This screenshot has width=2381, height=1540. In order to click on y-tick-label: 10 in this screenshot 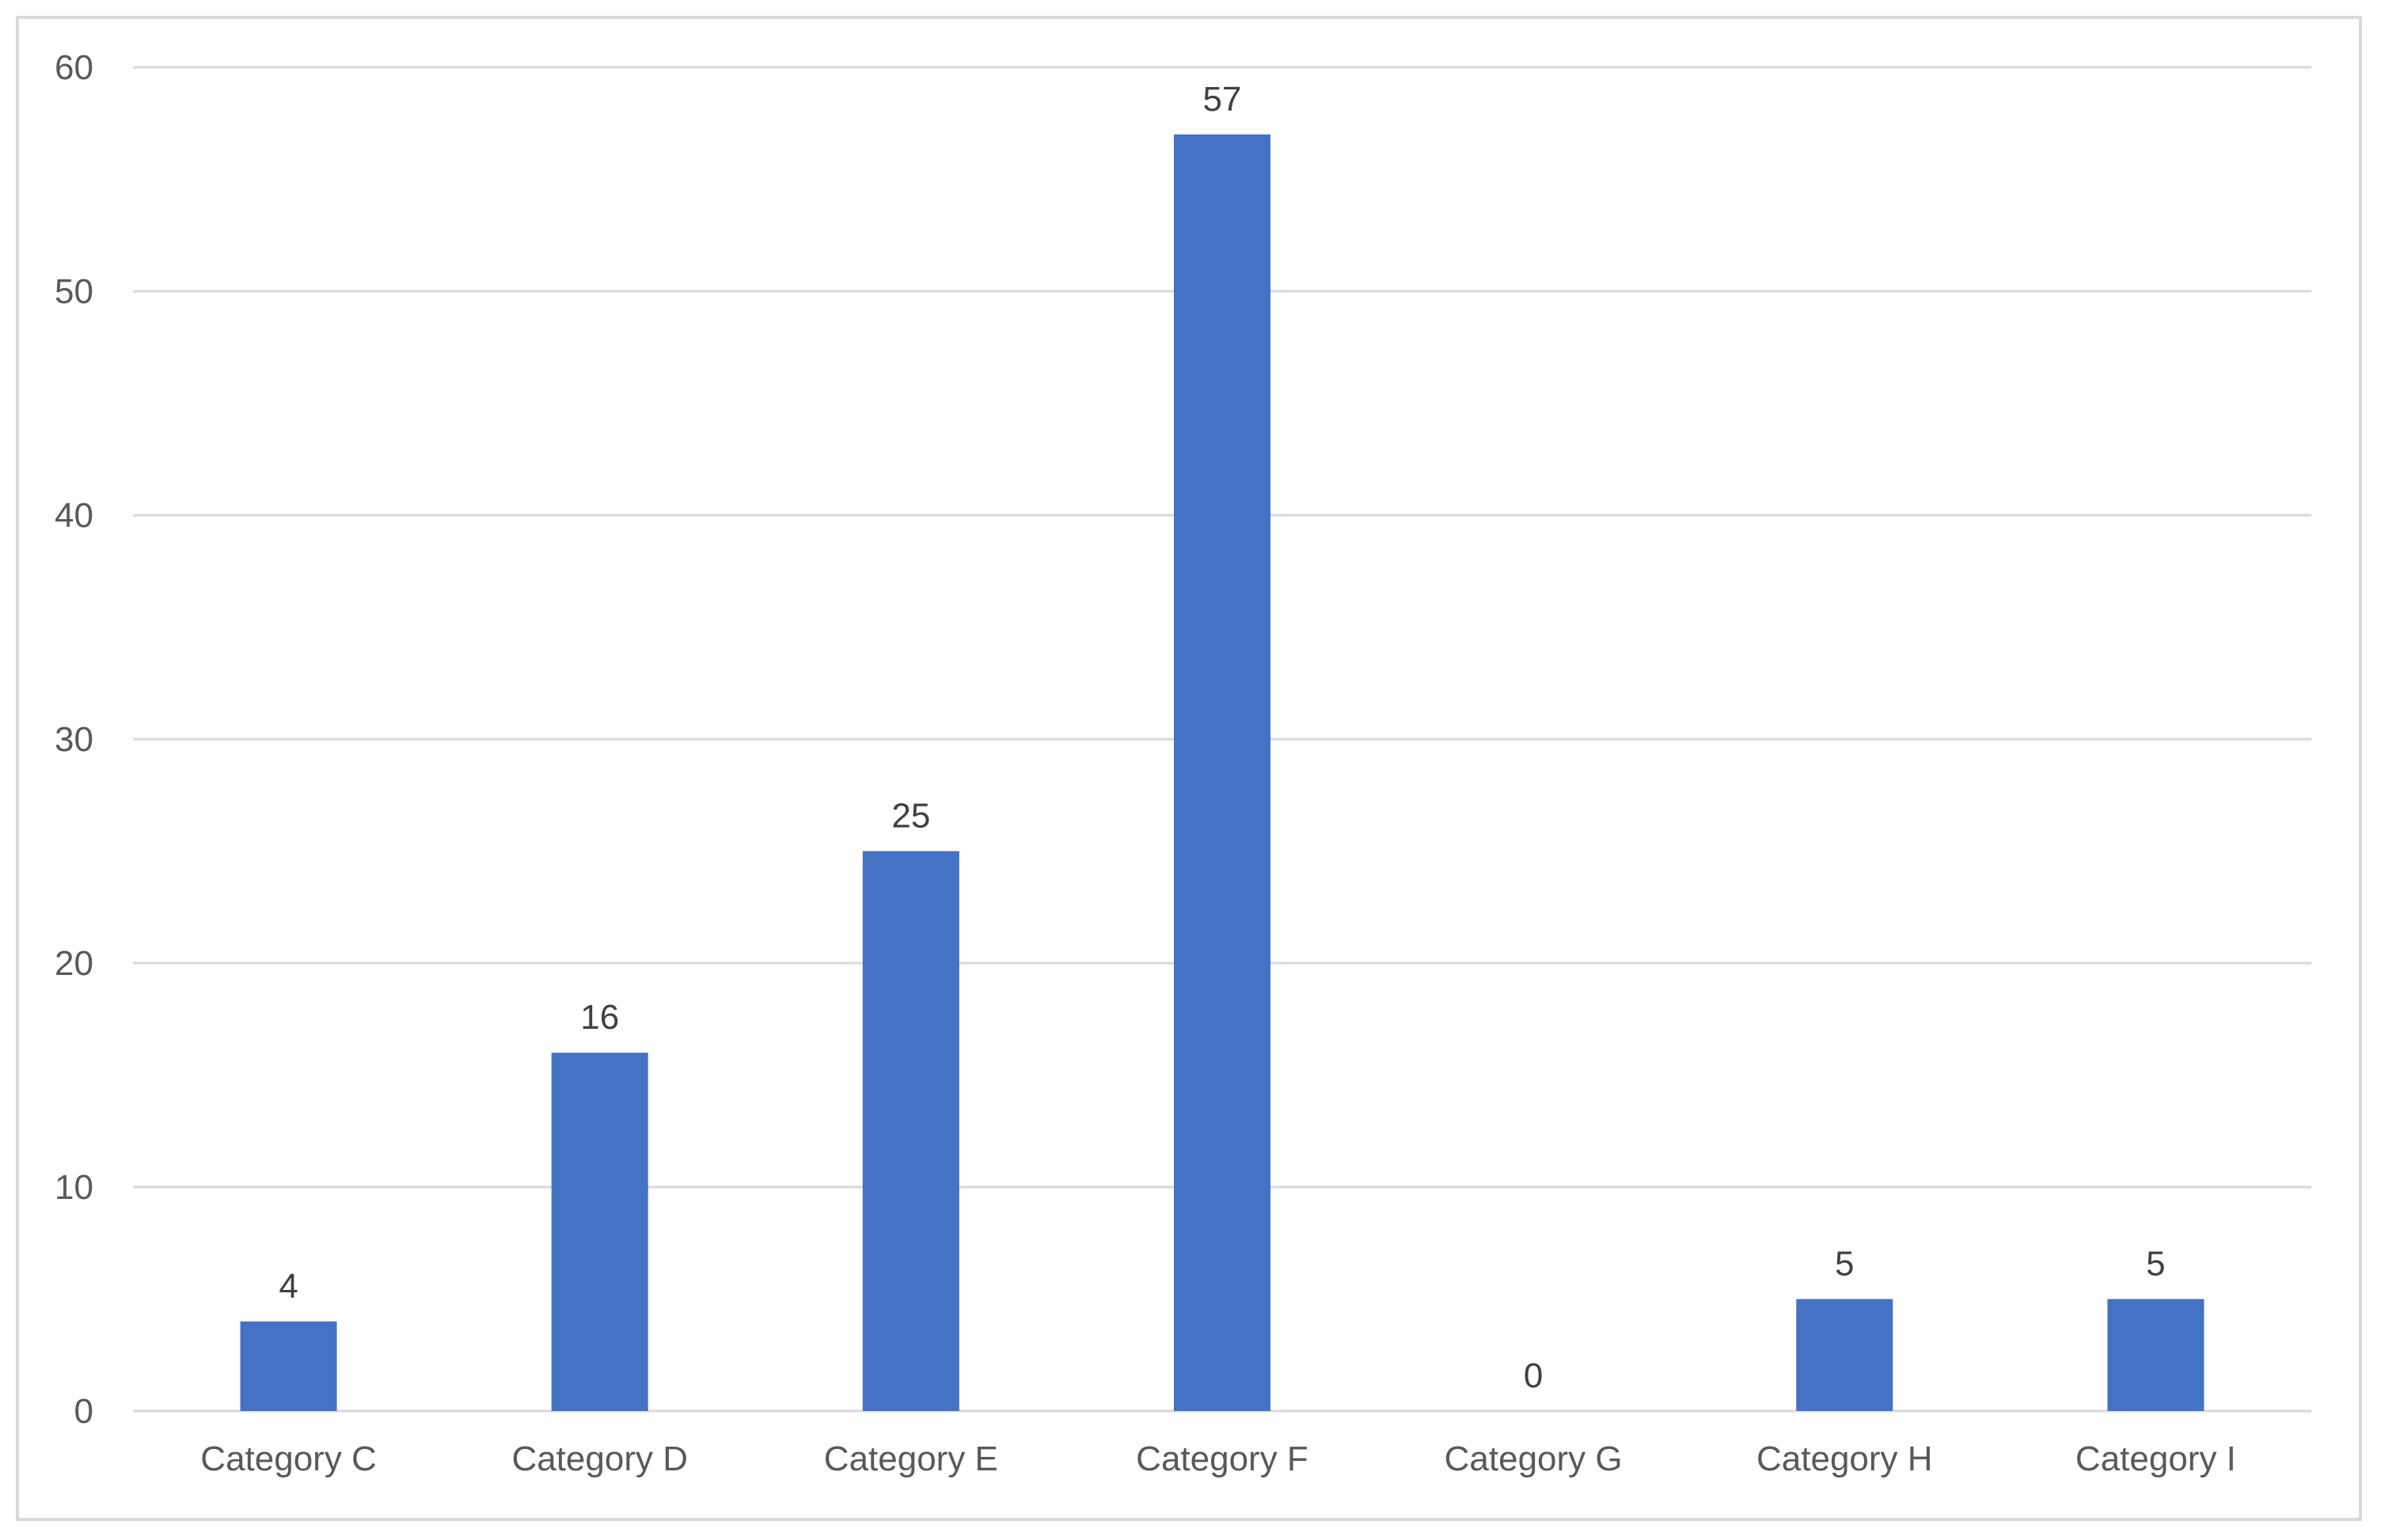, I will do `click(74, 1187)`.